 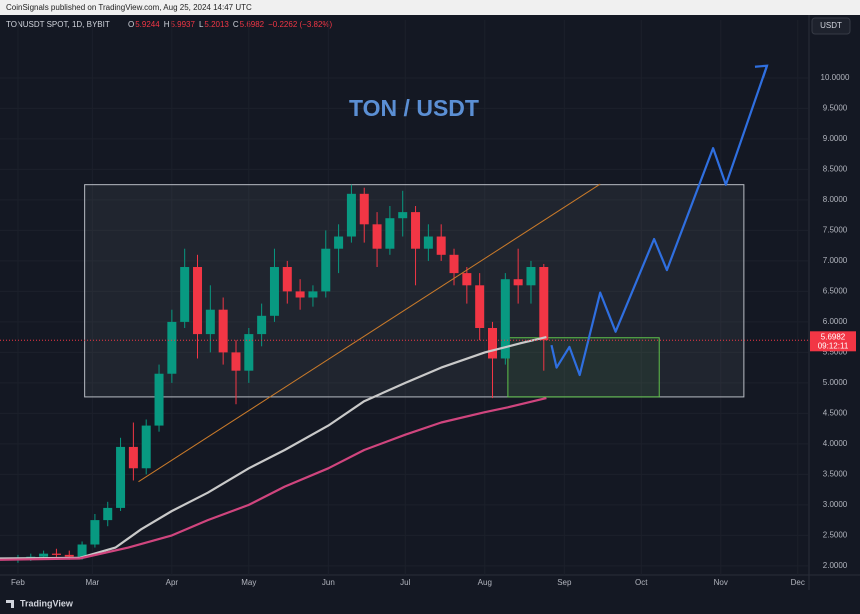 What do you see at coordinates (833, 345) in the screenshot?
I see `countdown: 09:12:11` at bounding box center [833, 345].